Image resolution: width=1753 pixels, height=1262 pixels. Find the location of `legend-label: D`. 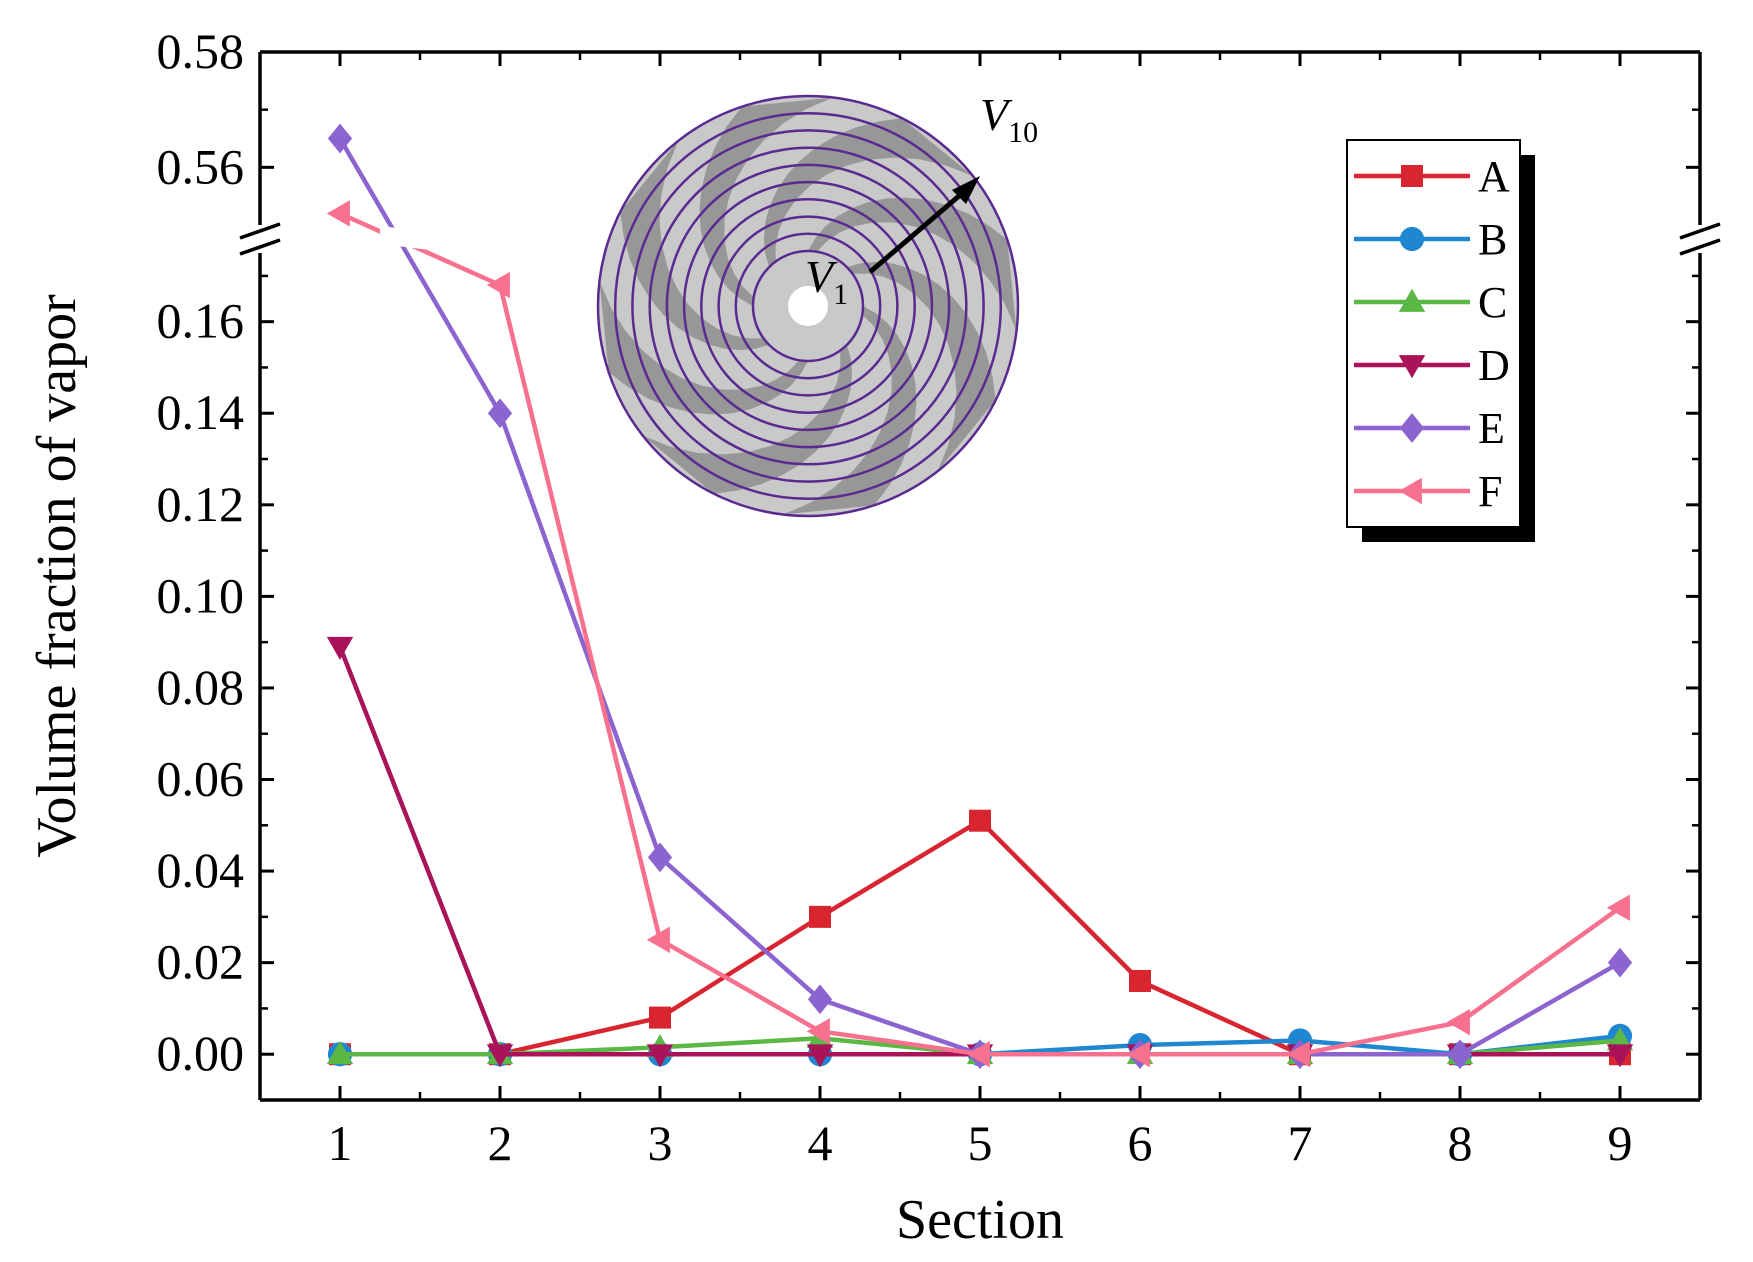

legend-label: D is located at coordinates (1494, 365).